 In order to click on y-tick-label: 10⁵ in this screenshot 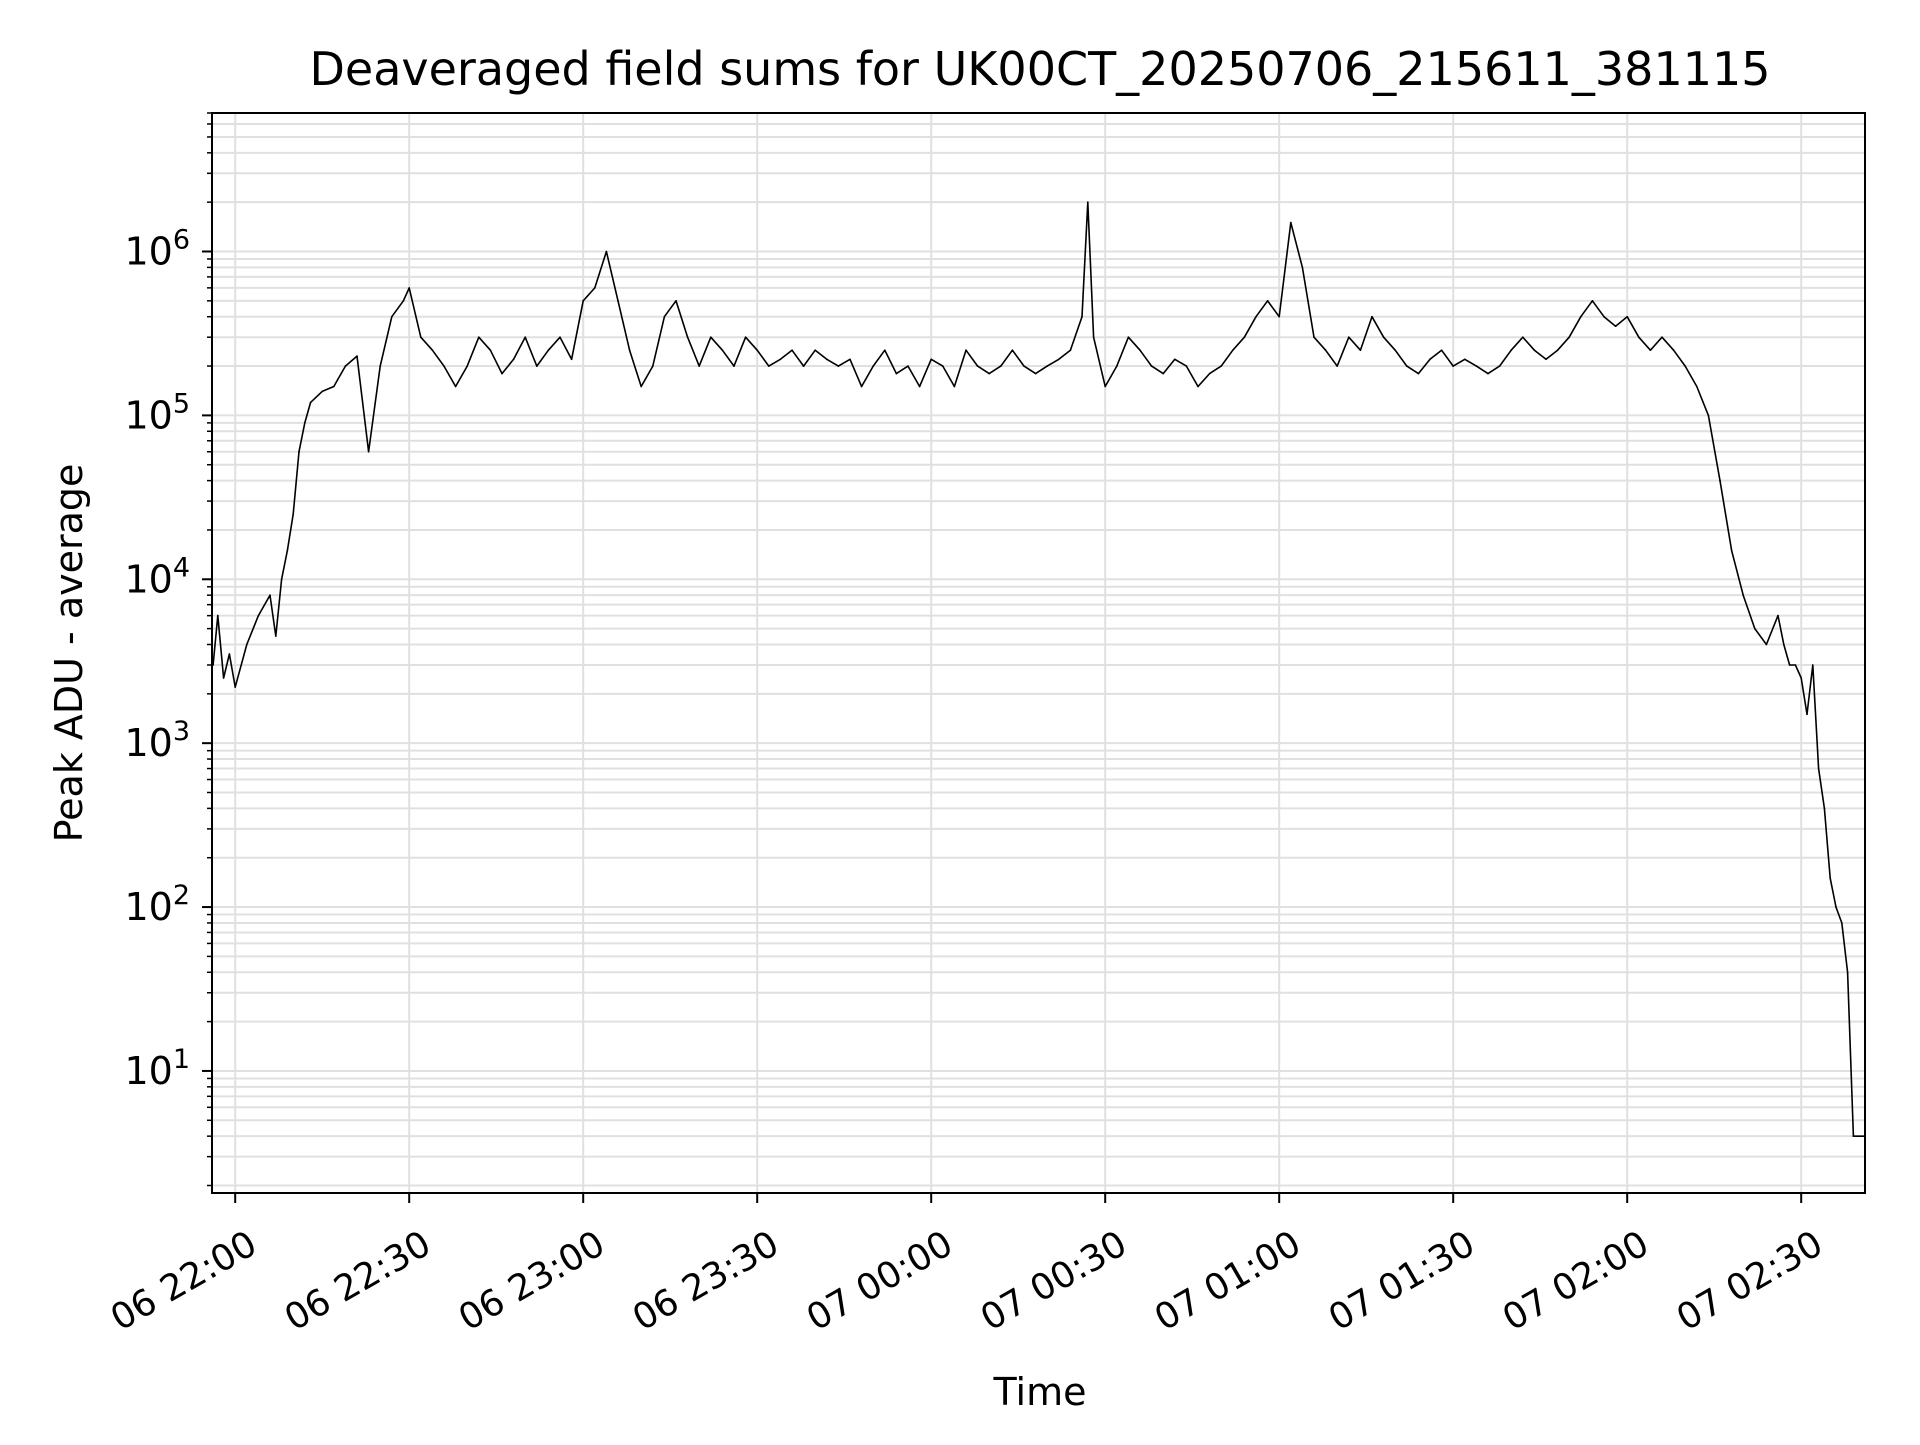, I will do `click(157, 412)`.